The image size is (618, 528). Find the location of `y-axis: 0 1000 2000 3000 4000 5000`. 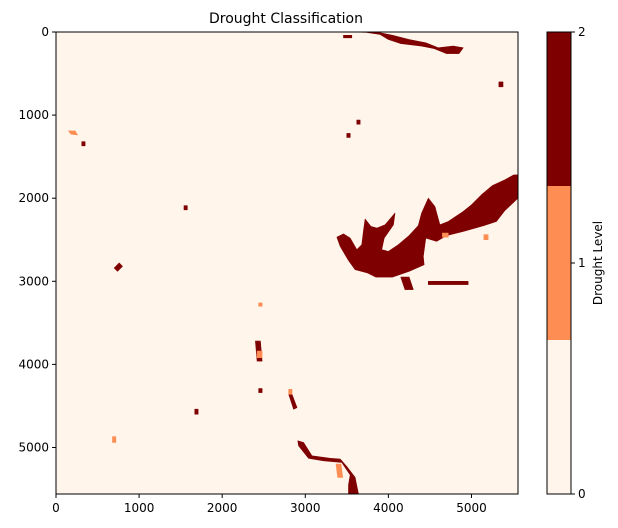

y-axis: 0 1000 2000 3000 4000 5000 is located at coordinates (37, 239).